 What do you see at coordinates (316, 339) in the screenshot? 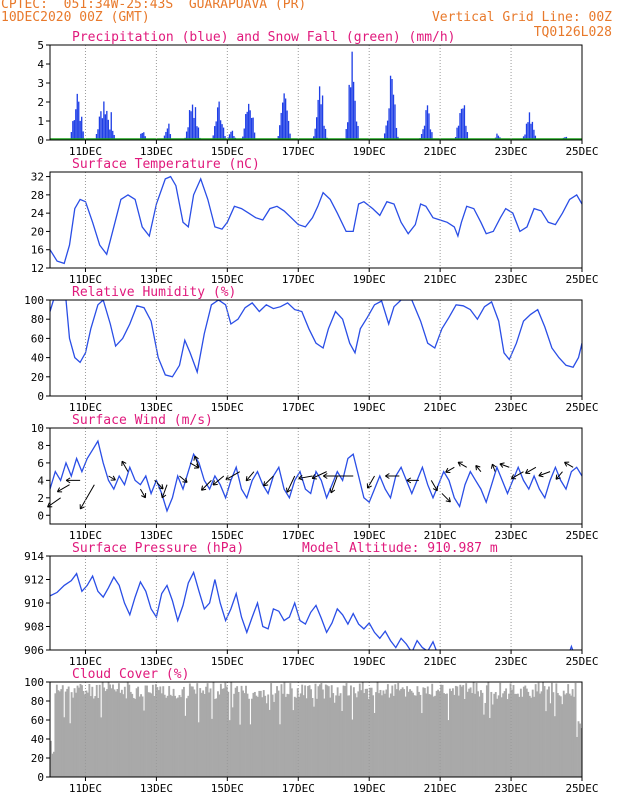
I see `series-line` at bounding box center [316, 339].